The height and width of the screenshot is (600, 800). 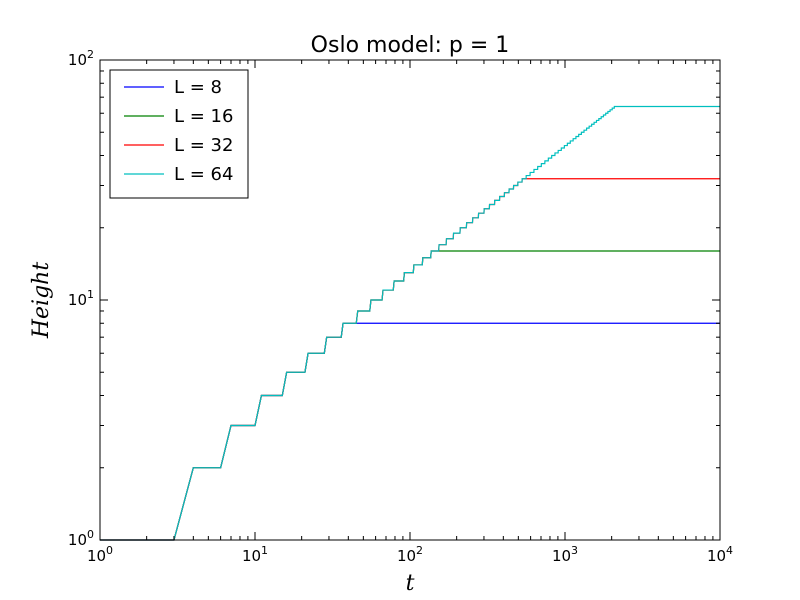 I want to click on x-tick-exponent: 0, so click(x=109, y=550).